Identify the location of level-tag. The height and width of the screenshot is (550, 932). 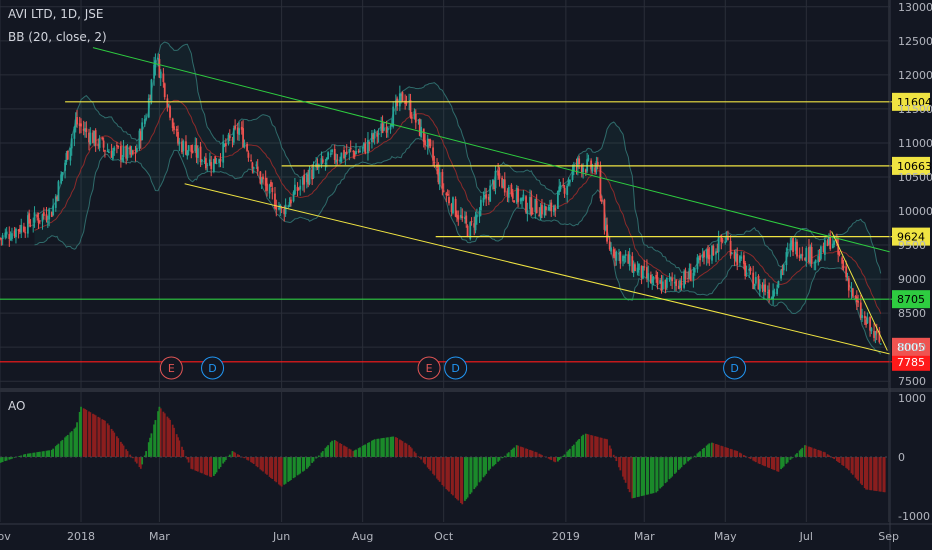
(911, 236).